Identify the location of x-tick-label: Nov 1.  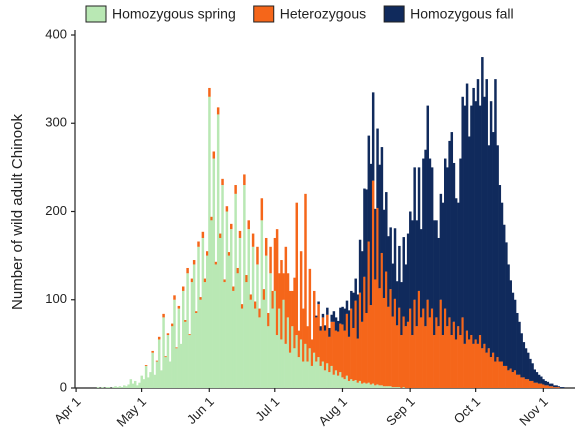
(533, 411).